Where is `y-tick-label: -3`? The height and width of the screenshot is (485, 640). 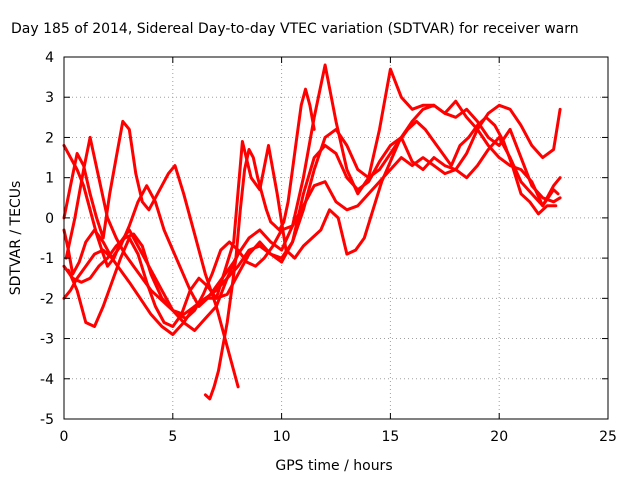
y-tick-label: -3 is located at coordinates (47, 340).